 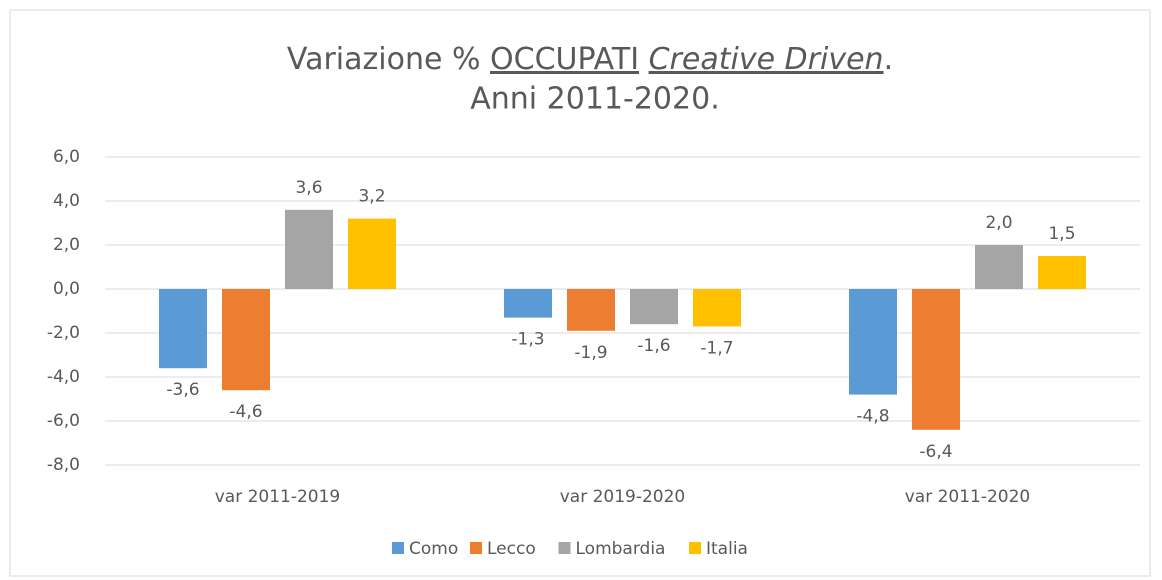 I want to click on x-tick-label: var 2011-2020, so click(x=968, y=497).